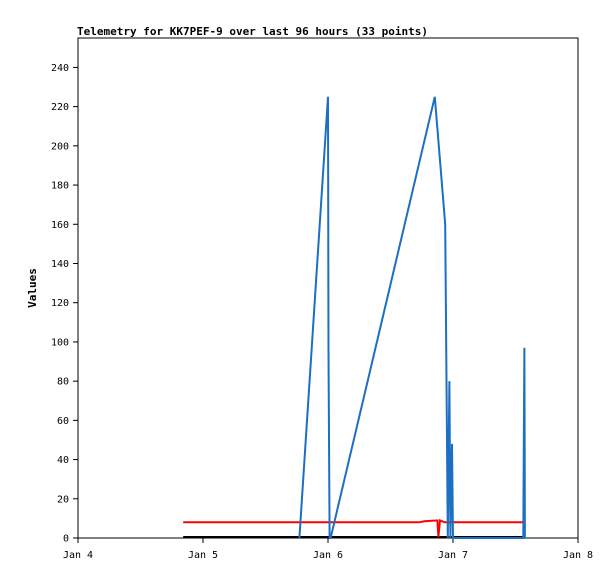 Image resolution: width=615 pixels, height=579 pixels. Describe the element at coordinates (63, 421) in the screenshot. I see `y-tick-label: 60` at that location.